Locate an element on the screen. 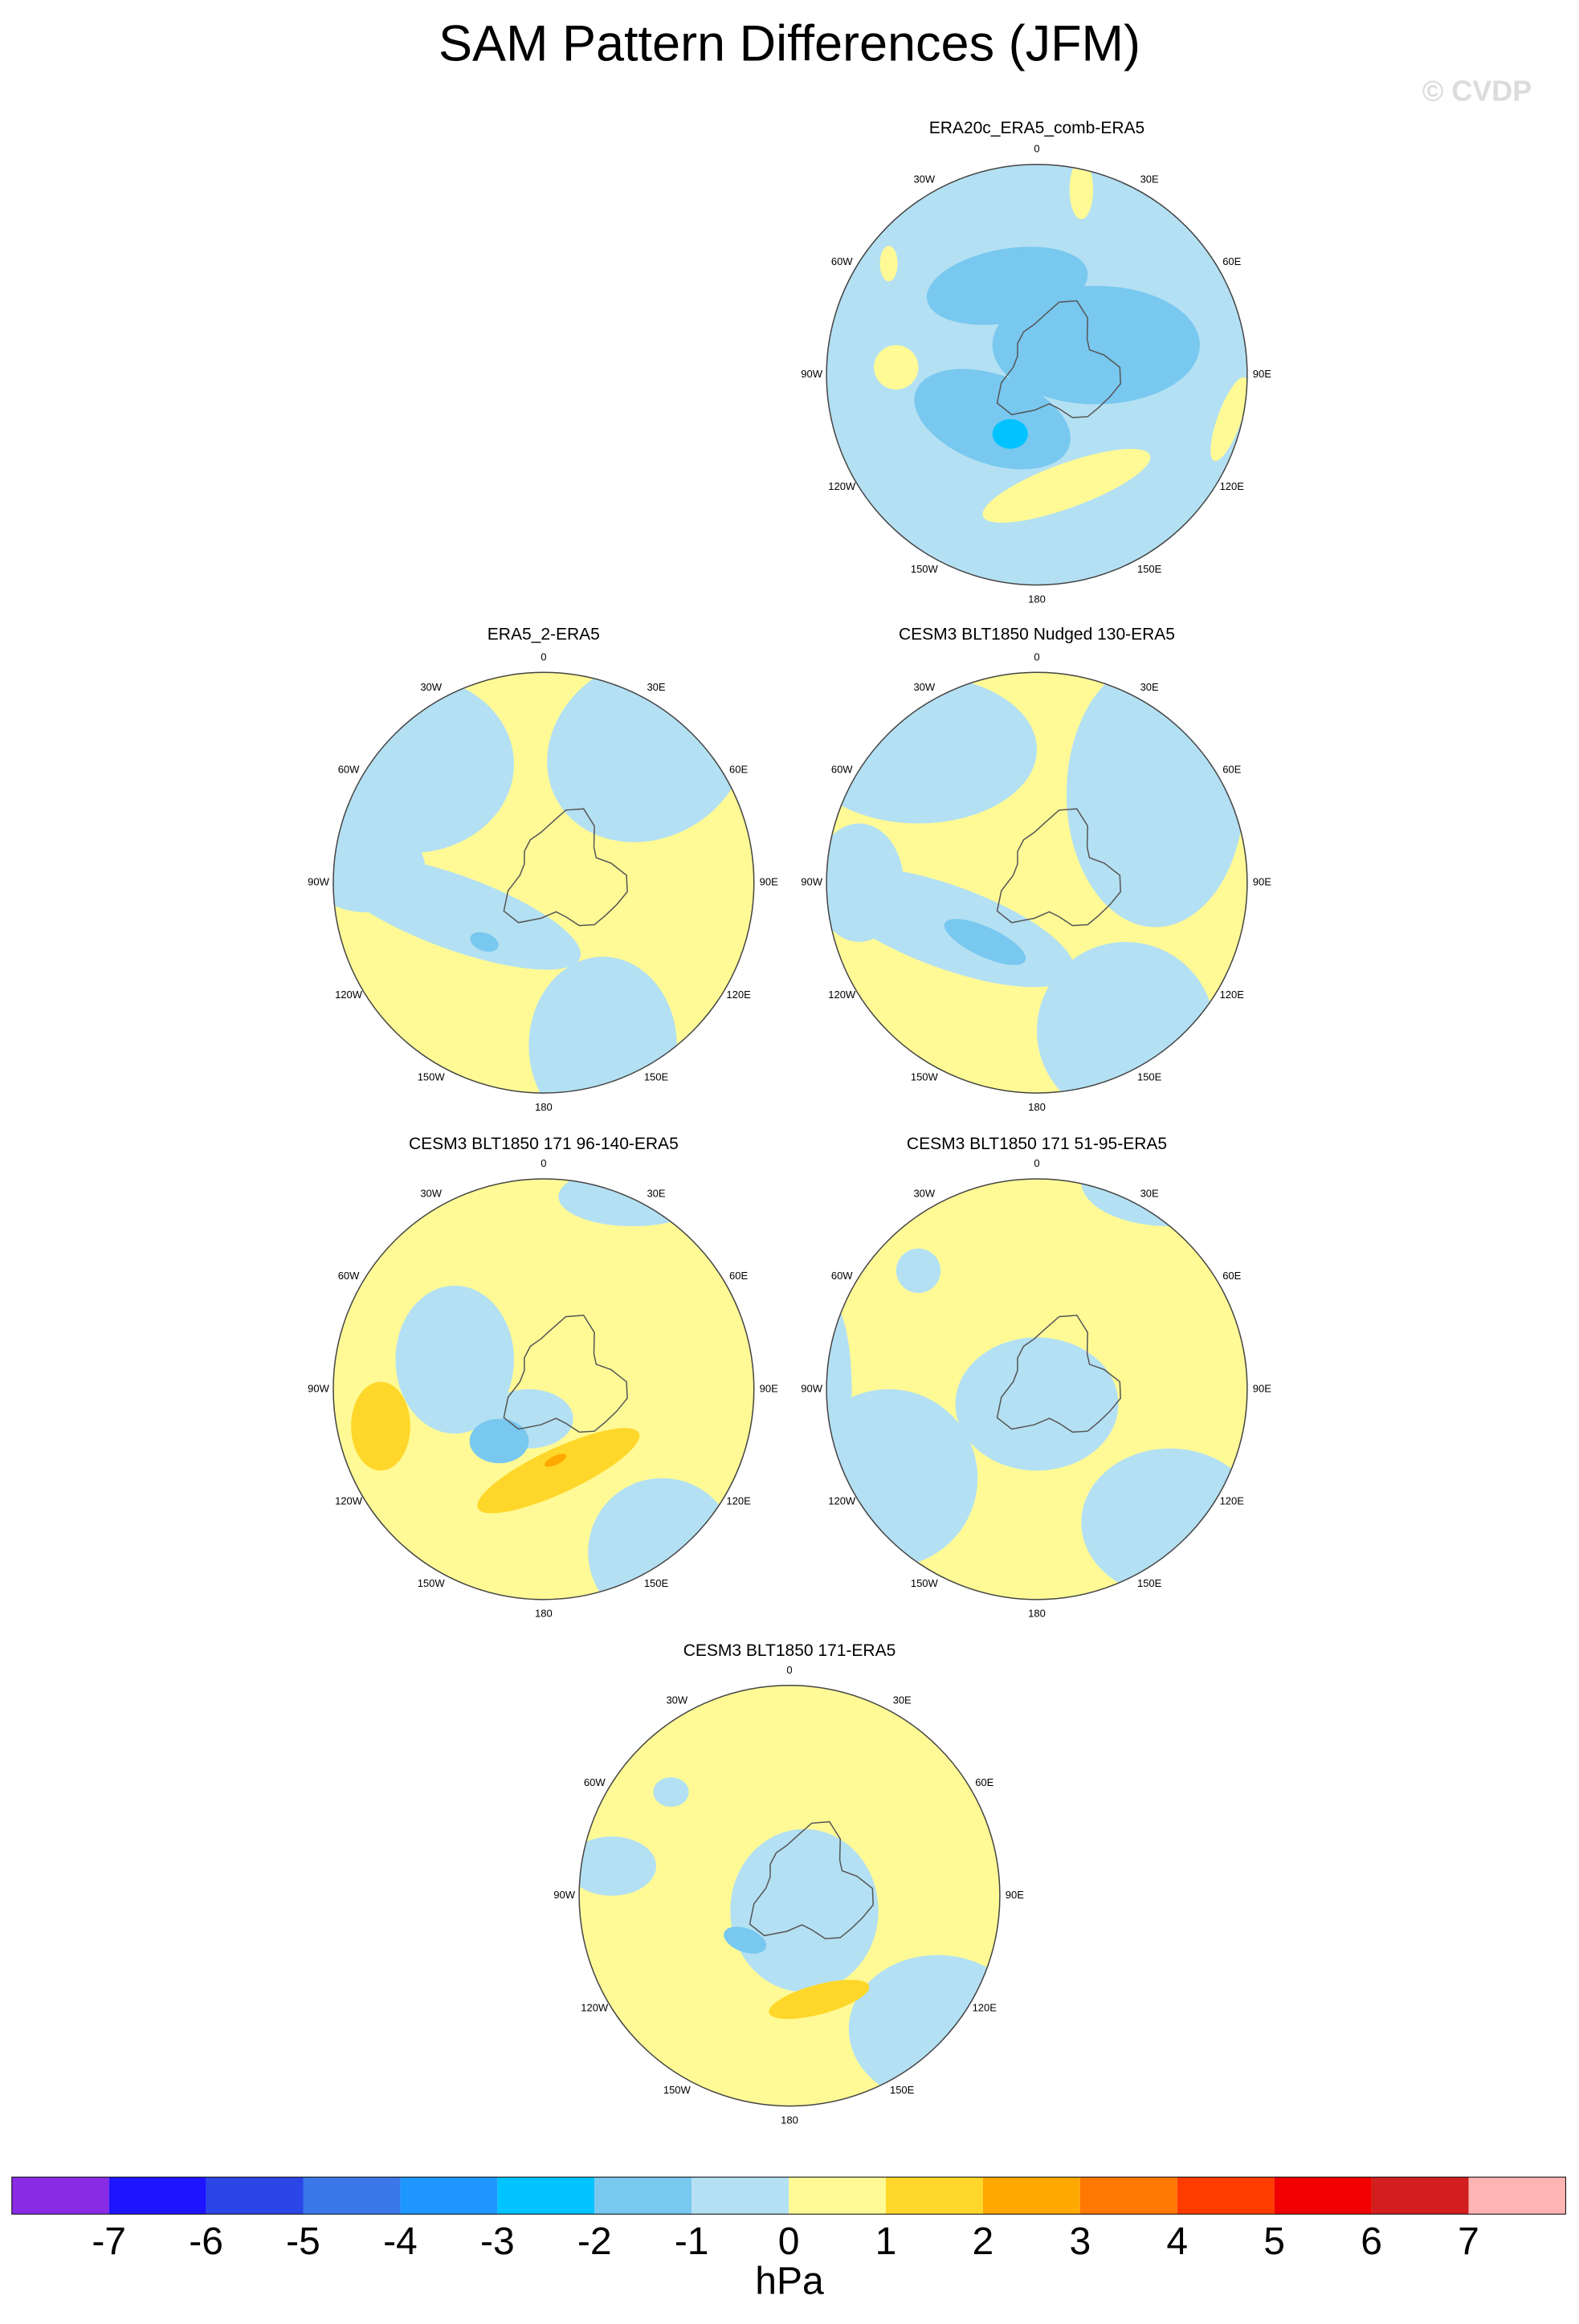  colorbar-tick-label: -4 is located at coordinates (400, 2242).